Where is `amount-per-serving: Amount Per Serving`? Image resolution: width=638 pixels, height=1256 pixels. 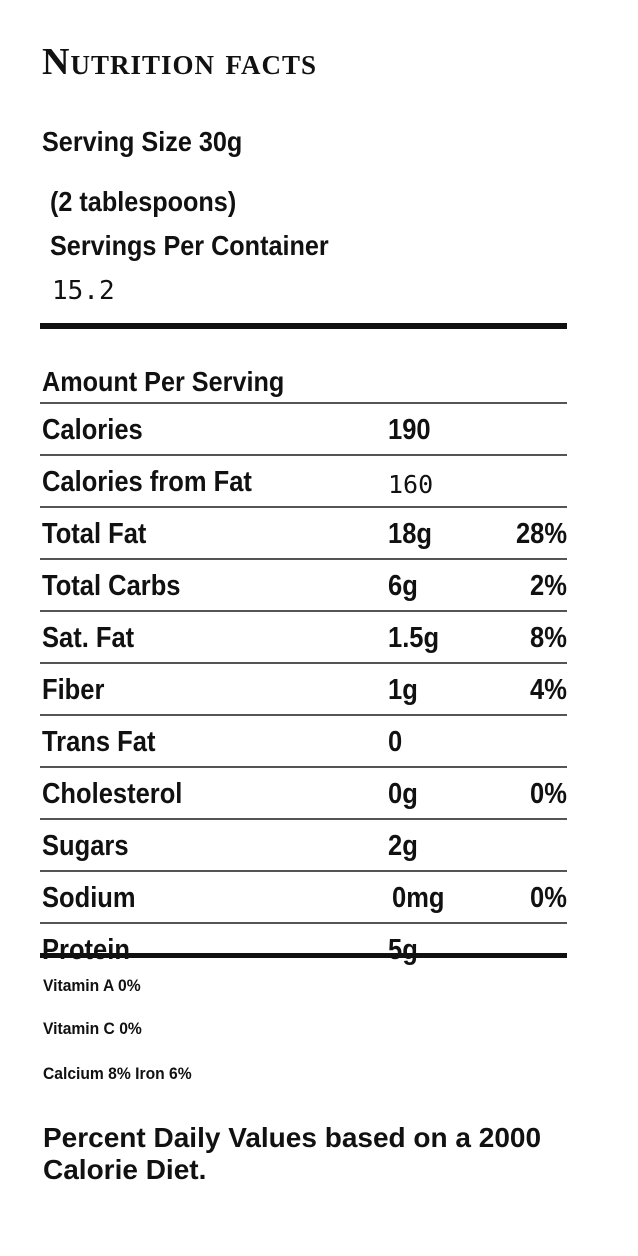 amount-per-serving: Amount Per Serving is located at coordinates (163, 381).